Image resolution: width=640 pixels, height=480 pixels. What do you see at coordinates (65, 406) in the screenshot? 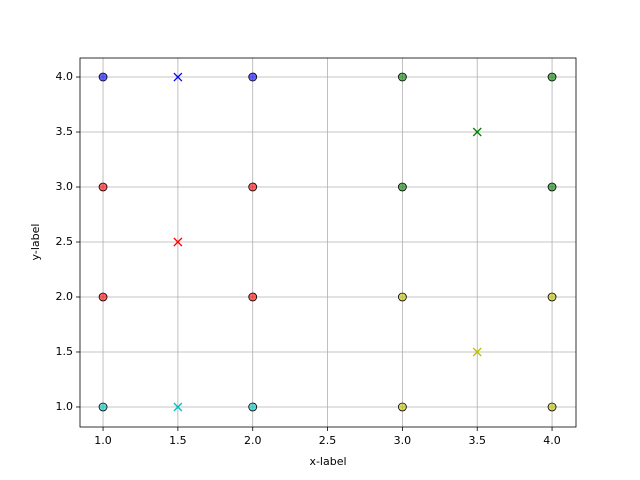
I see `y-tick-label: 1.0` at bounding box center [65, 406].